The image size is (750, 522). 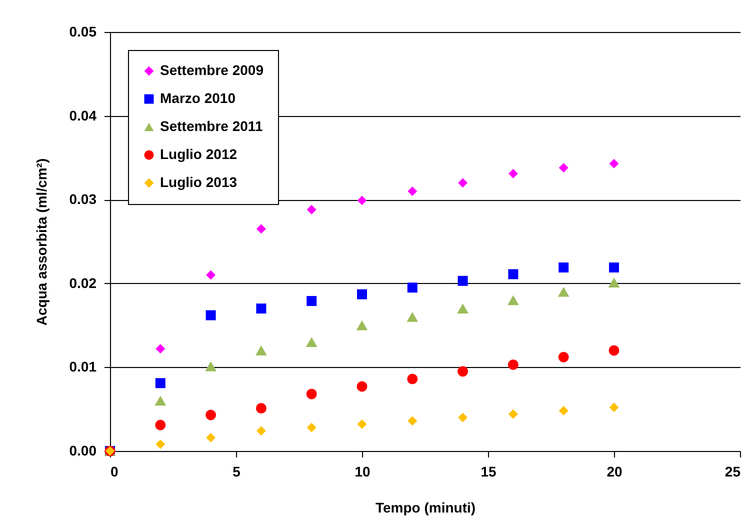 I want to click on x-tick-label: 15, so click(x=488, y=472).